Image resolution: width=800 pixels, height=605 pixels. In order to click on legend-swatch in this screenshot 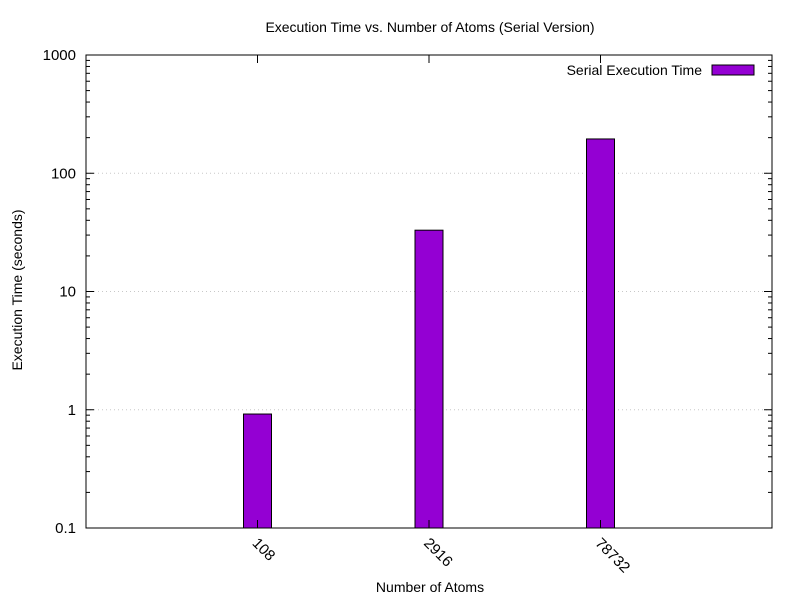, I will do `click(733, 70)`.